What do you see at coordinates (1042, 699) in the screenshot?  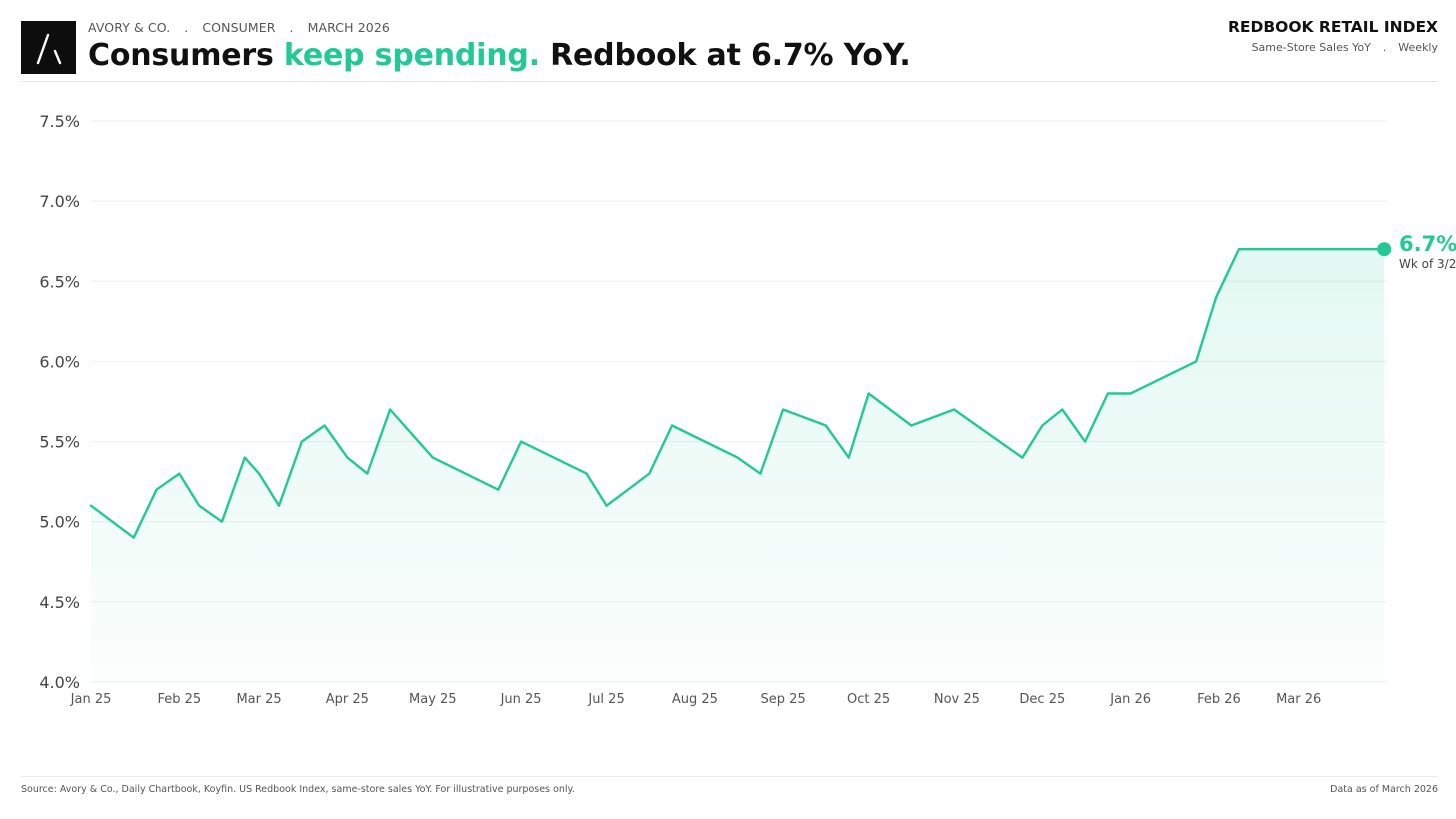 I see `x-tick-label: Dec 25` at bounding box center [1042, 699].